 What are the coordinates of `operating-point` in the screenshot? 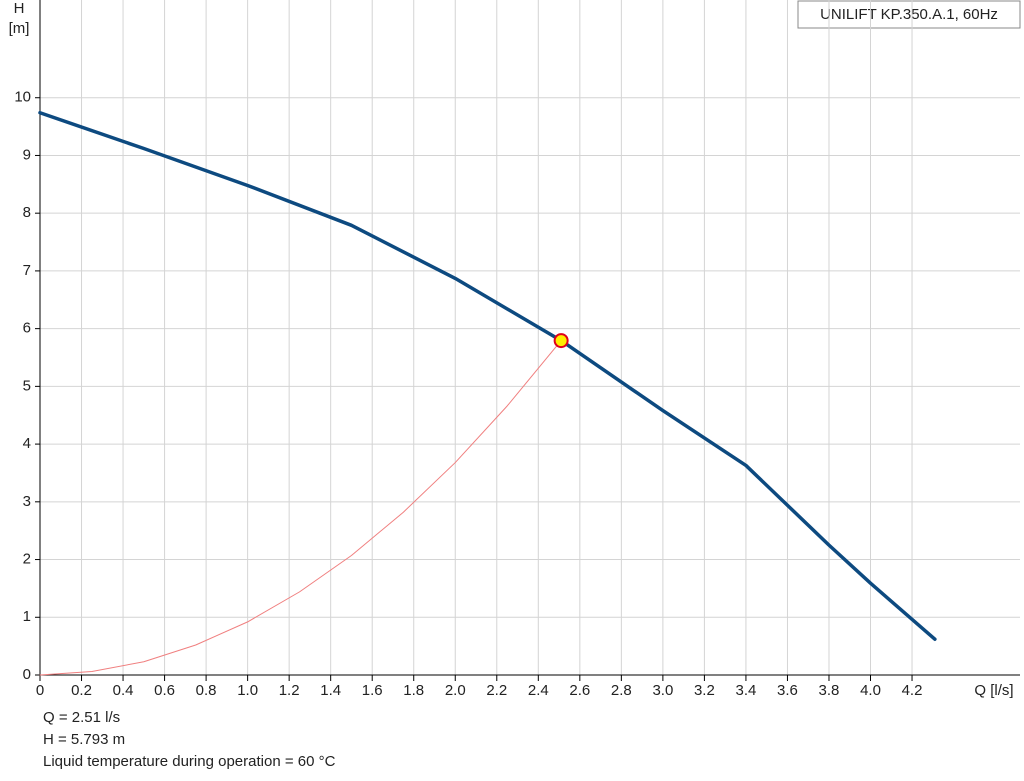 It's located at (561, 341).